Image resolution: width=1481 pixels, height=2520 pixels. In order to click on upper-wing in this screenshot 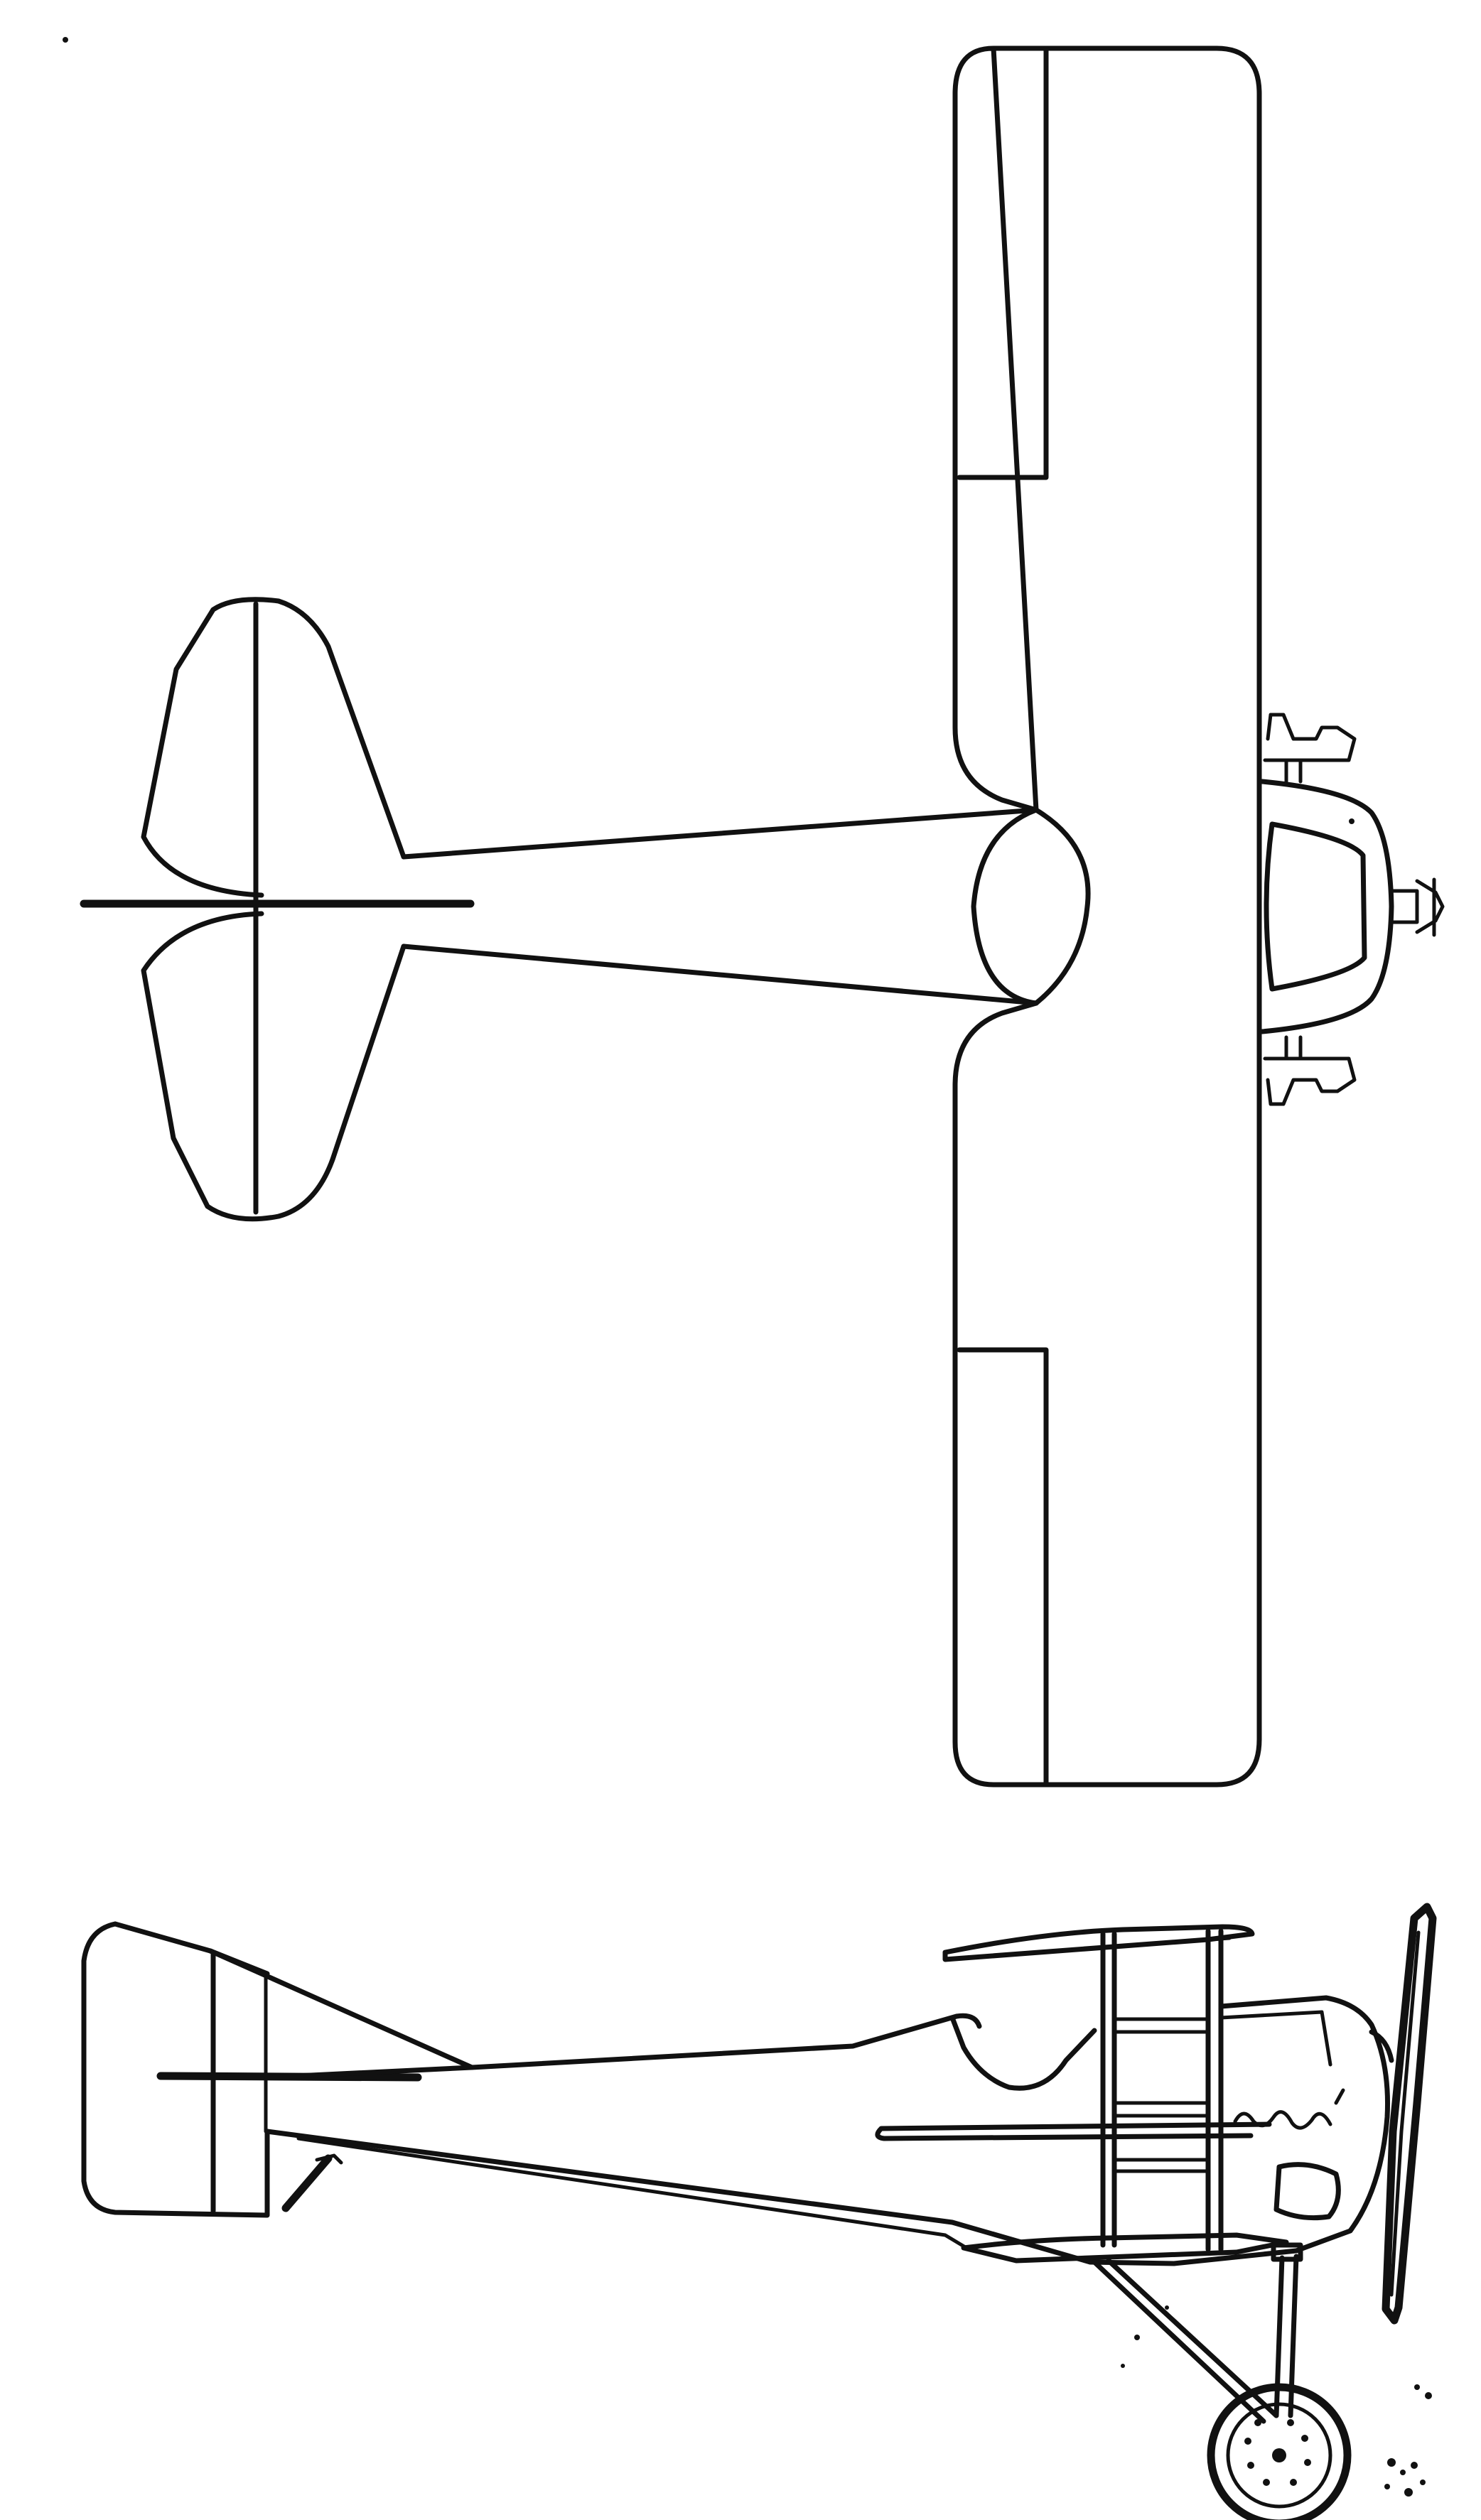, I will do `click(1098, 1943)`.